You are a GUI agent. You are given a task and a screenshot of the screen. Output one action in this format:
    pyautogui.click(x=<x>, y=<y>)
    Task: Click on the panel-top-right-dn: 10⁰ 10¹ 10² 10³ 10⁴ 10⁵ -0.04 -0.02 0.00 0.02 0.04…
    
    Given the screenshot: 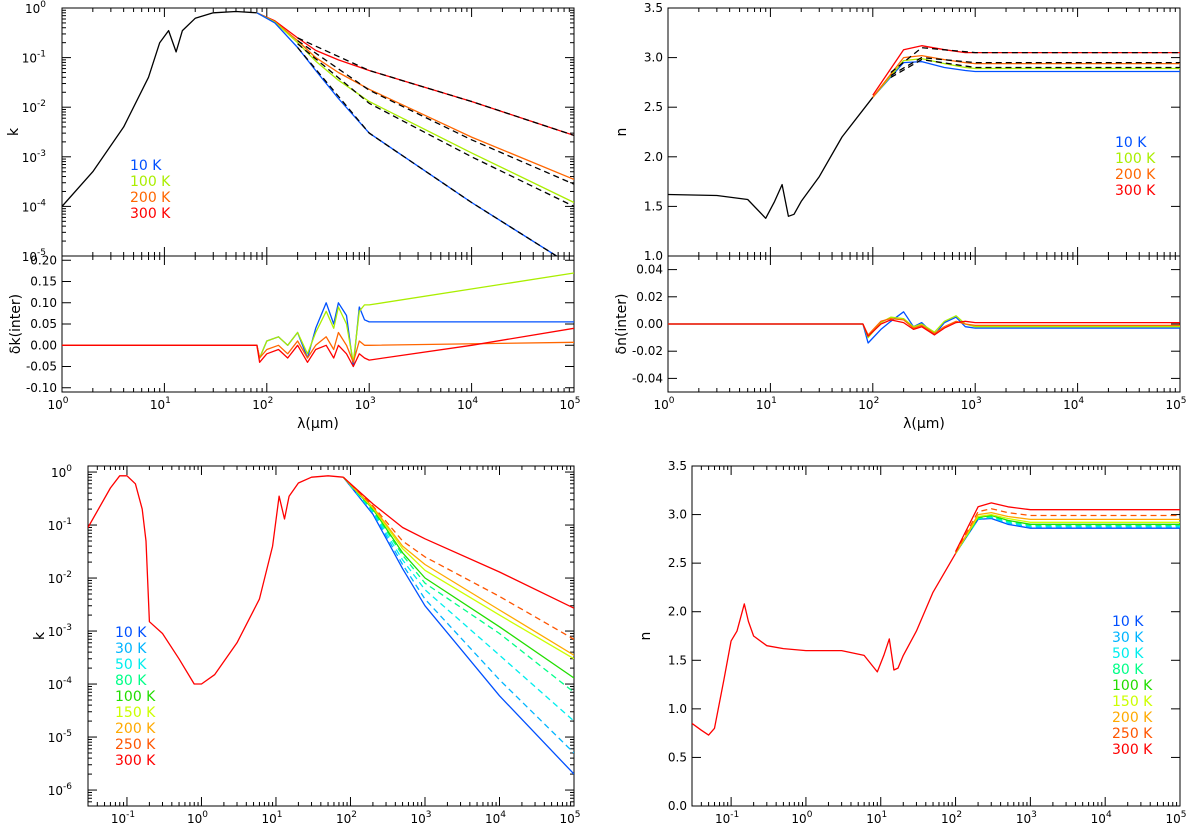 What is the action you would take?
    pyautogui.click(x=900, y=343)
    